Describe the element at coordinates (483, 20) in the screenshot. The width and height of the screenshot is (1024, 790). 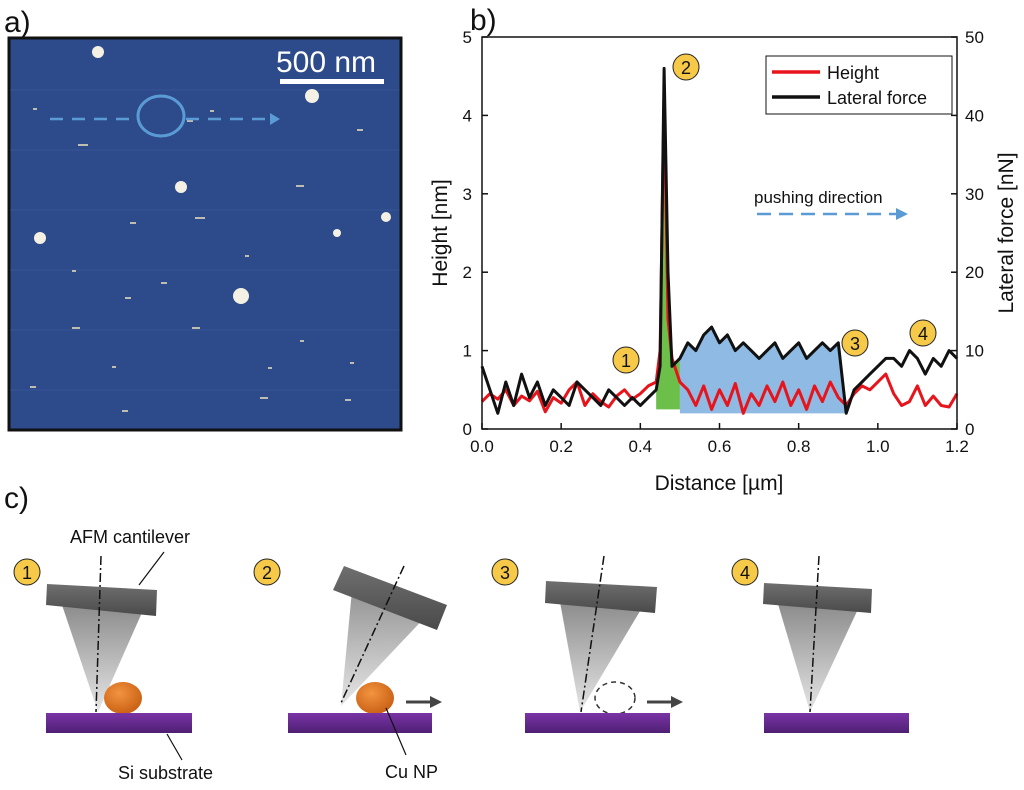
I see `panel-b-label: b)` at that location.